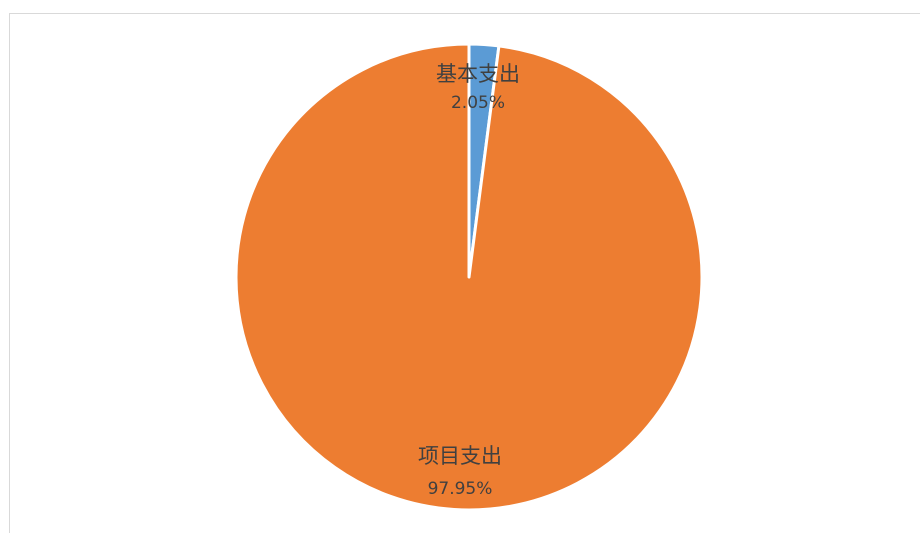  What do you see at coordinates (460, 456) in the screenshot?
I see `slice-label-project: 项目支出` at bounding box center [460, 456].